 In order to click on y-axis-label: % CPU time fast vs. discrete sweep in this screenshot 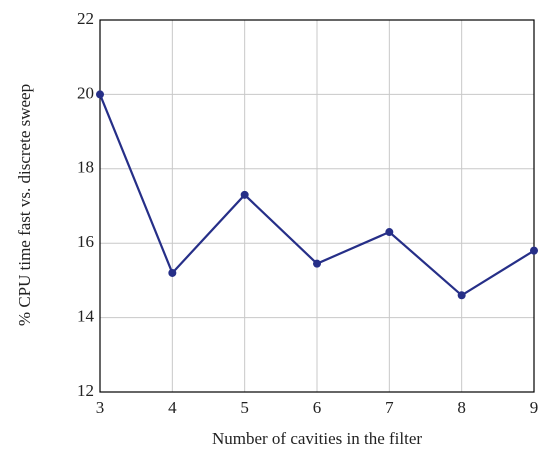, I will do `click(24, 205)`.